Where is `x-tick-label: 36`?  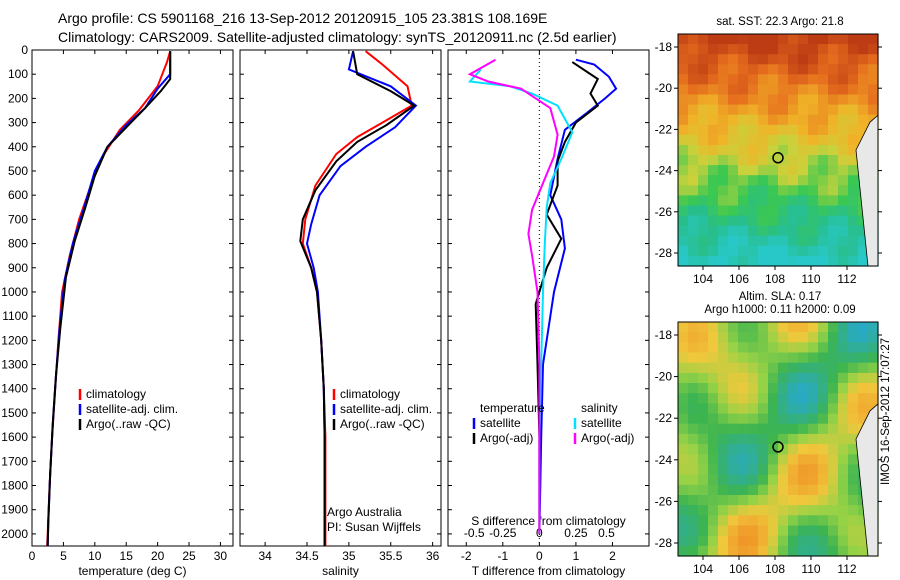 x-tick-label: 36 is located at coordinates (433, 556).